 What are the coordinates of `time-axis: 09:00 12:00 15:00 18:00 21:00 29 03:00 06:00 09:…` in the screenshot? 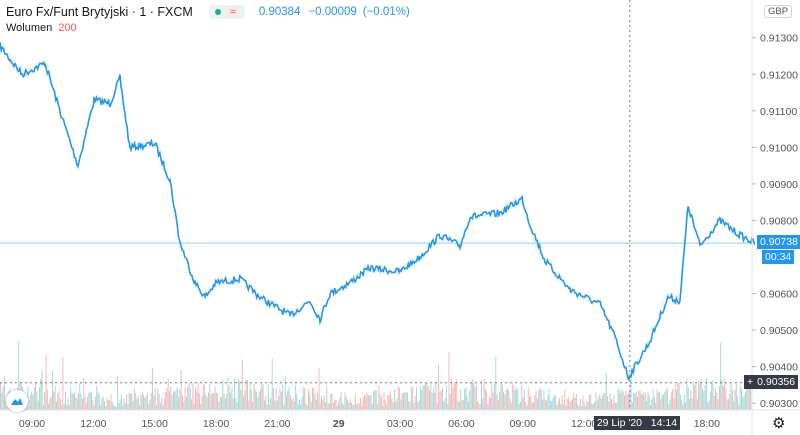 It's located at (369, 424).